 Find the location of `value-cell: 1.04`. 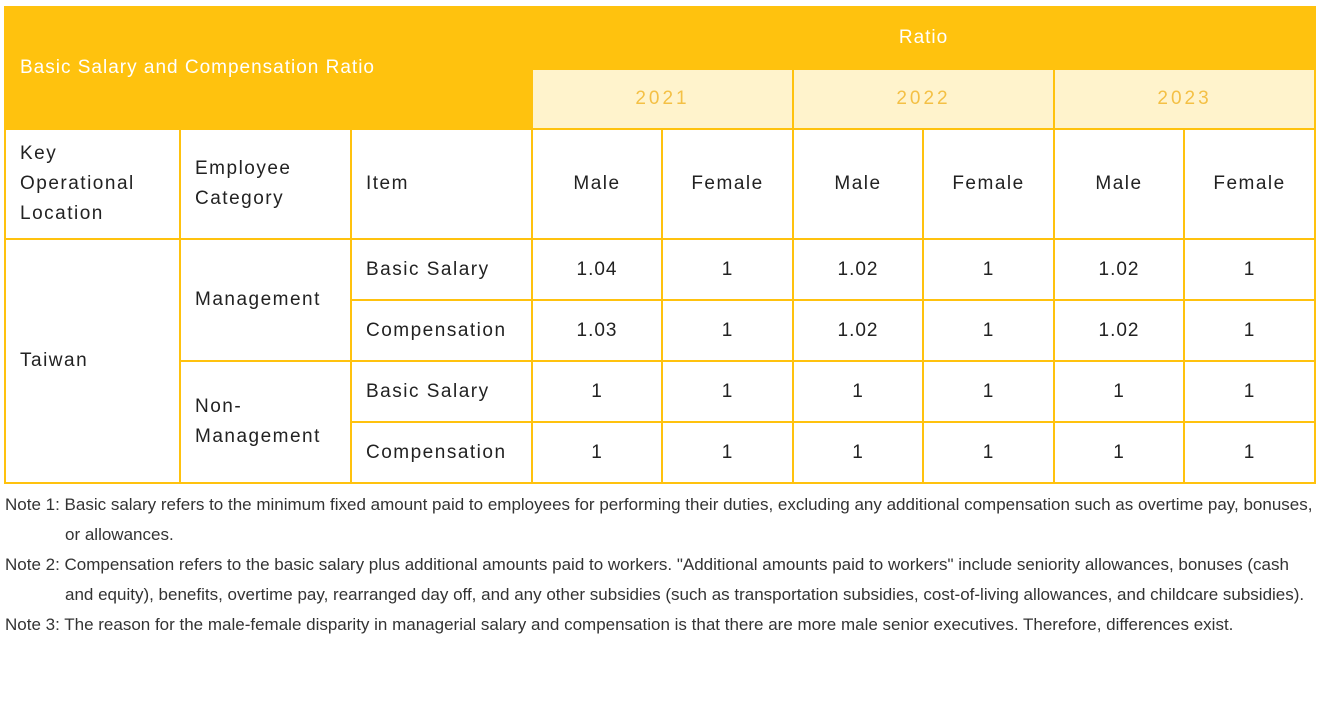

value-cell: 1.04 is located at coordinates (597, 269).